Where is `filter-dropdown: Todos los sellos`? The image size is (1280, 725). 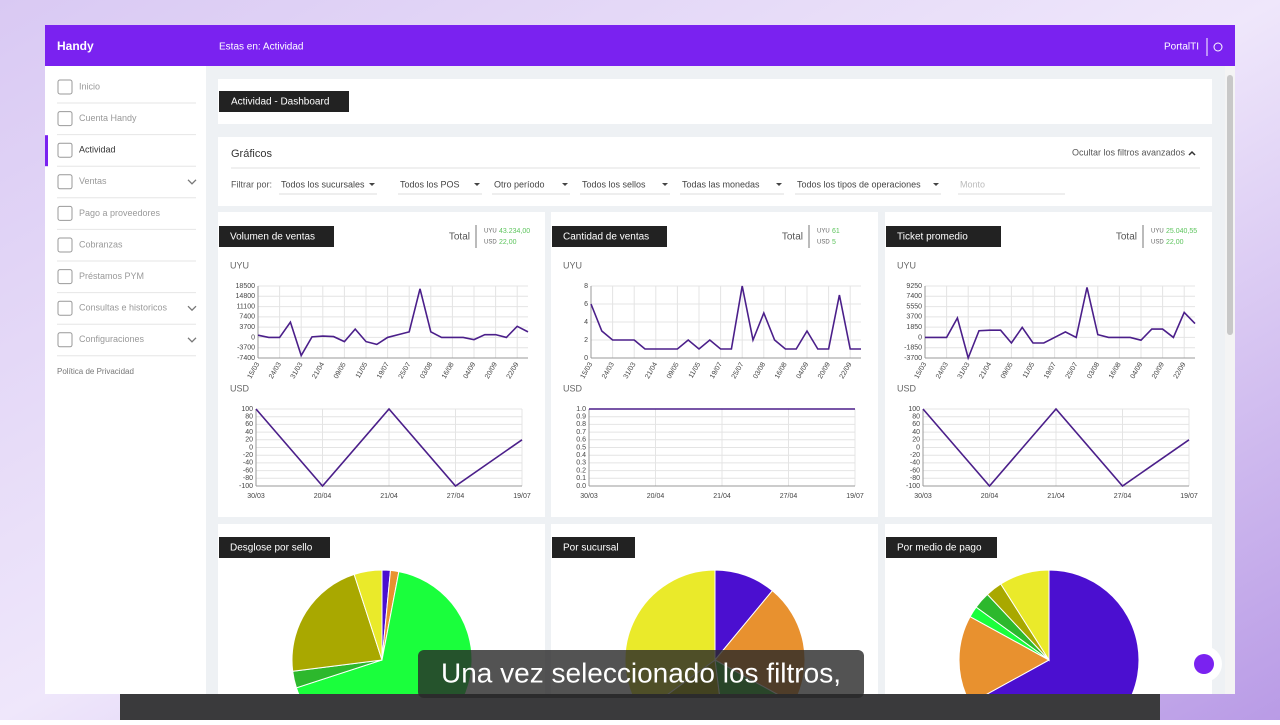 filter-dropdown: Todos los sellos is located at coordinates (614, 184).